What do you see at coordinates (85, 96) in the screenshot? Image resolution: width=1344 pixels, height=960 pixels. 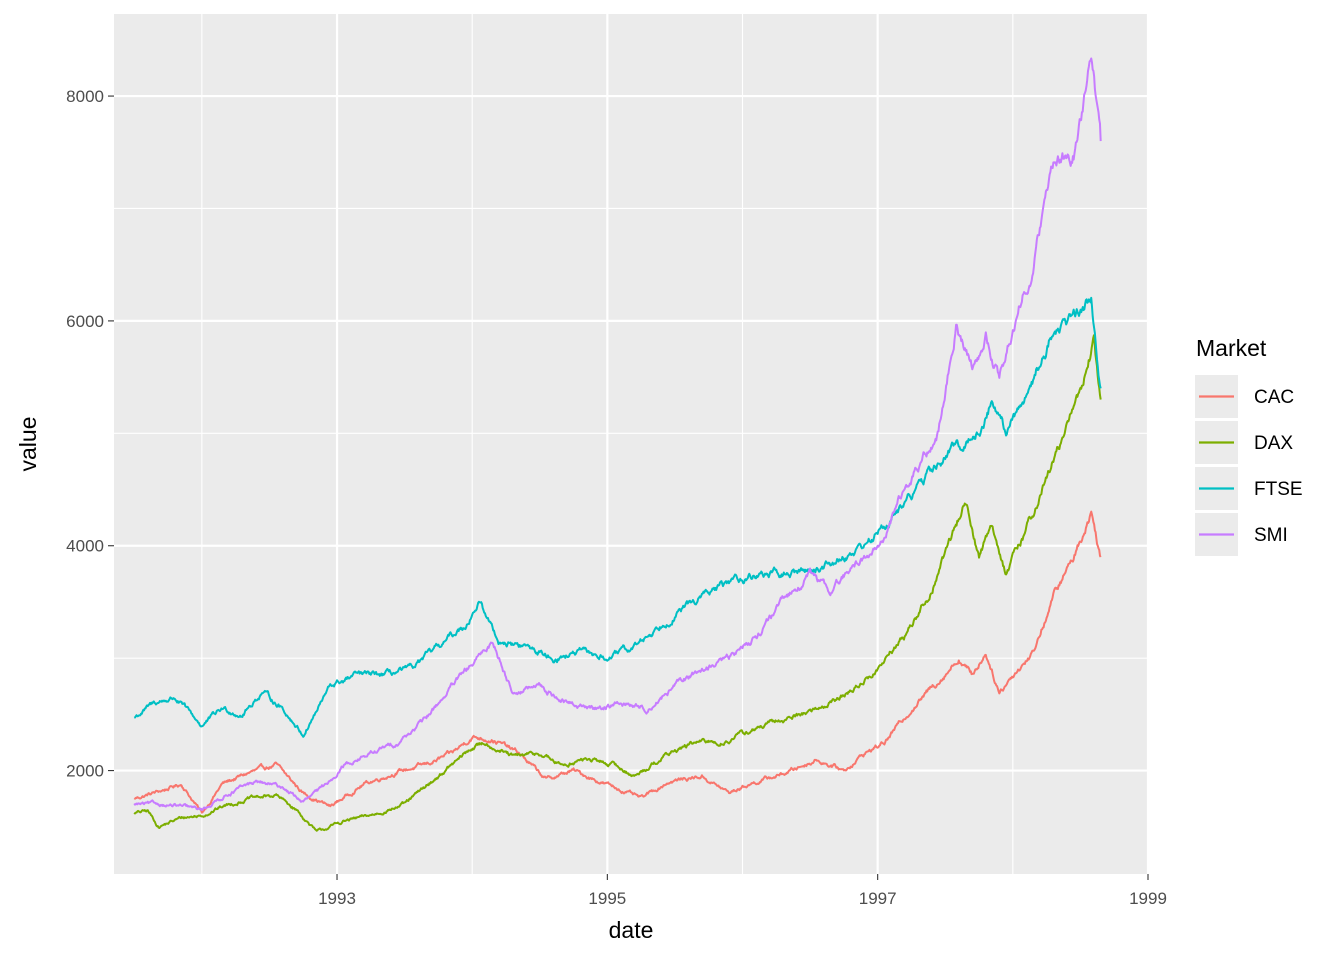 I see `y-tick-label: 8000` at bounding box center [85, 96].